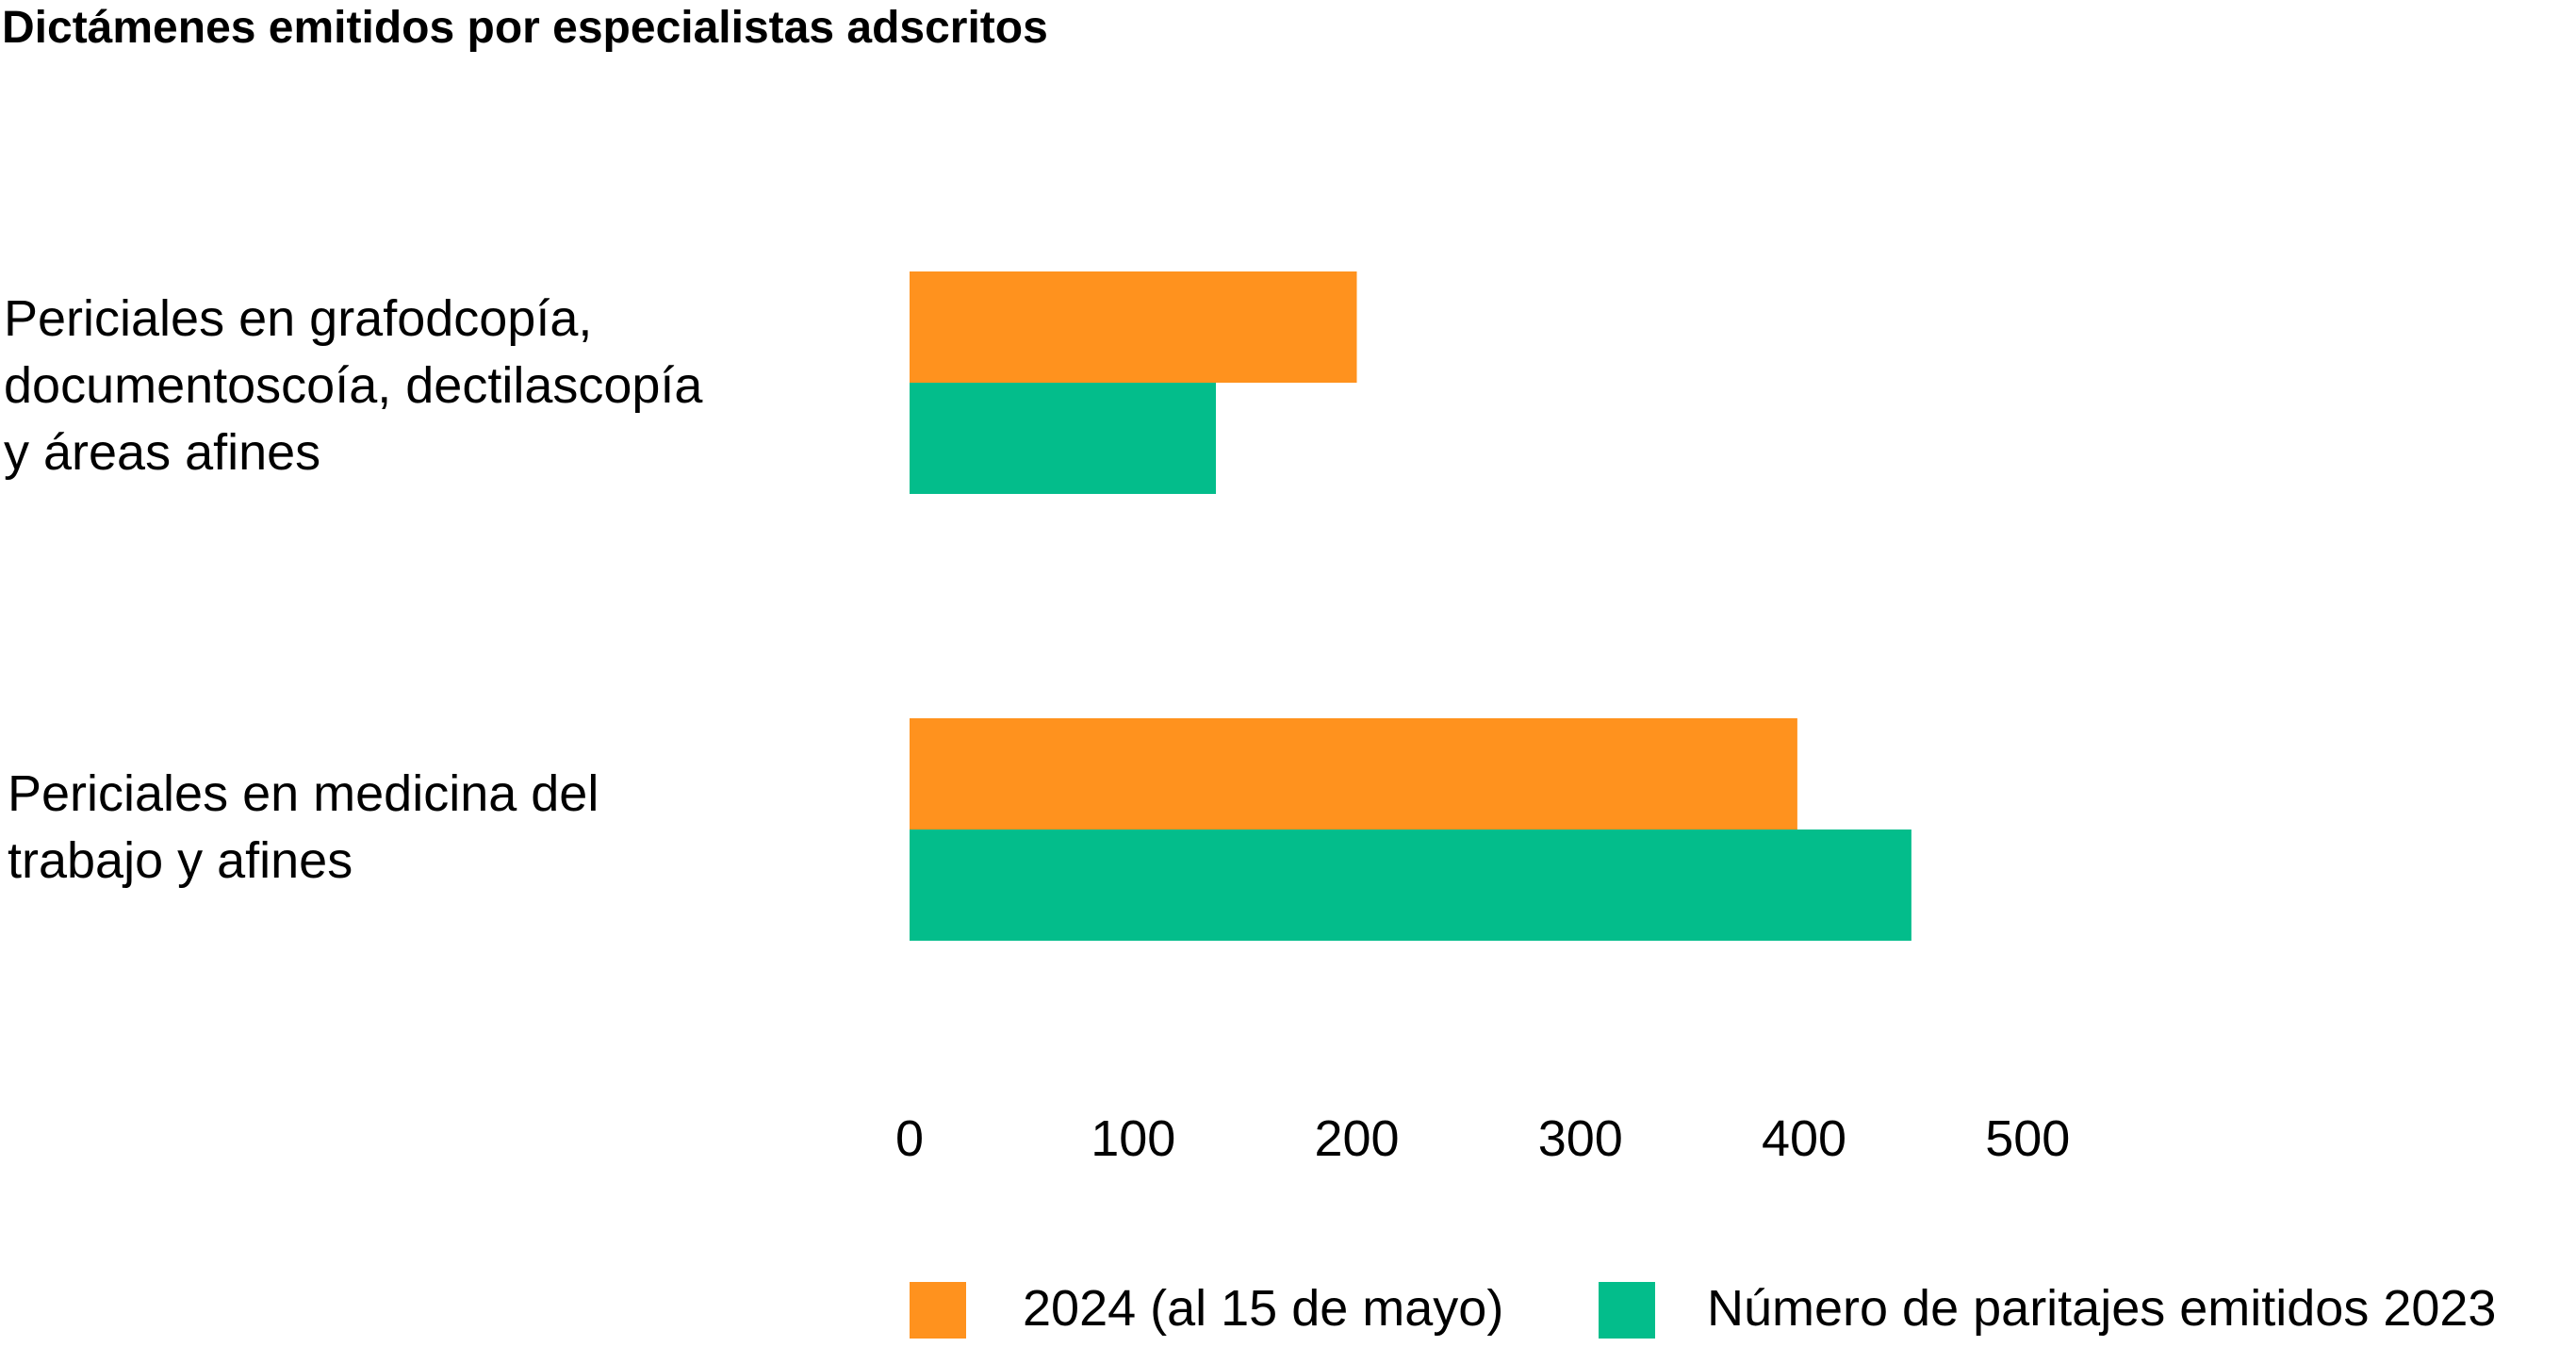 The width and height of the screenshot is (2576, 1347). What do you see at coordinates (162, 452) in the screenshot?
I see `category-label-line: y áreas afines` at bounding box center [162, 452].